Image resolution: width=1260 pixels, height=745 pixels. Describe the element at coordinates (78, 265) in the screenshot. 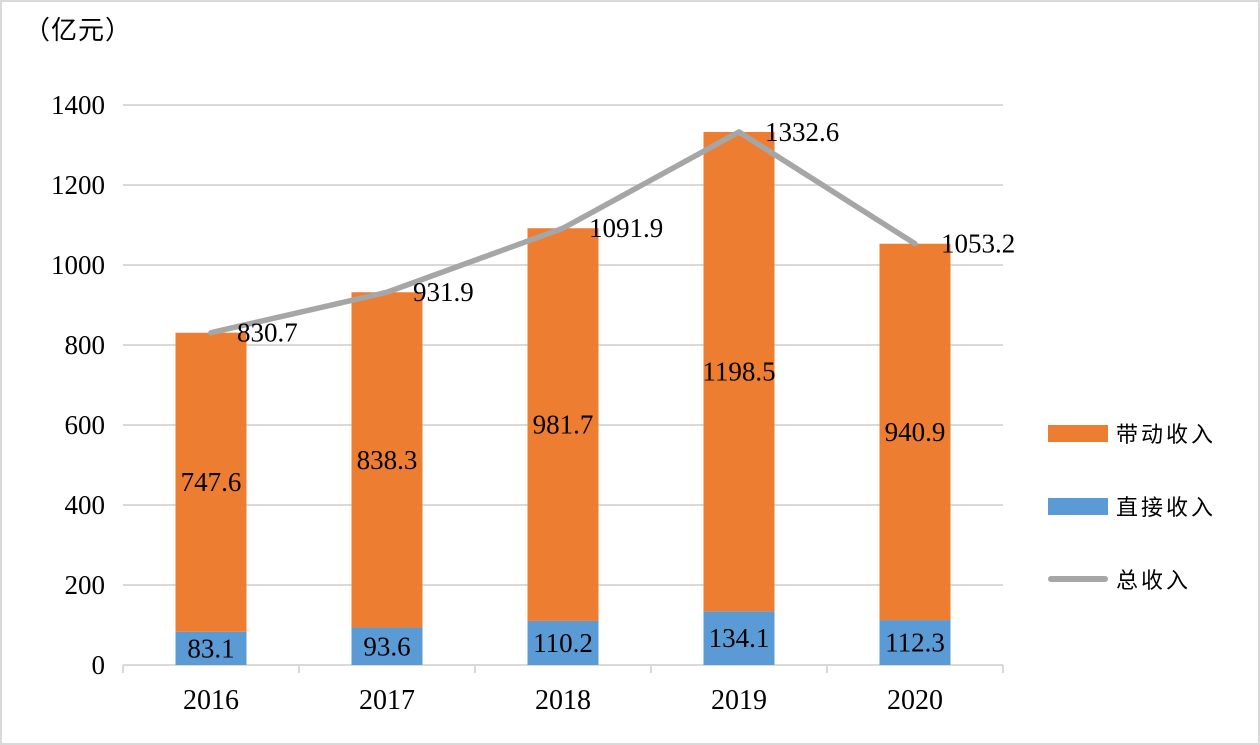

I see `y-tick-label-1000: 1000` at that location.